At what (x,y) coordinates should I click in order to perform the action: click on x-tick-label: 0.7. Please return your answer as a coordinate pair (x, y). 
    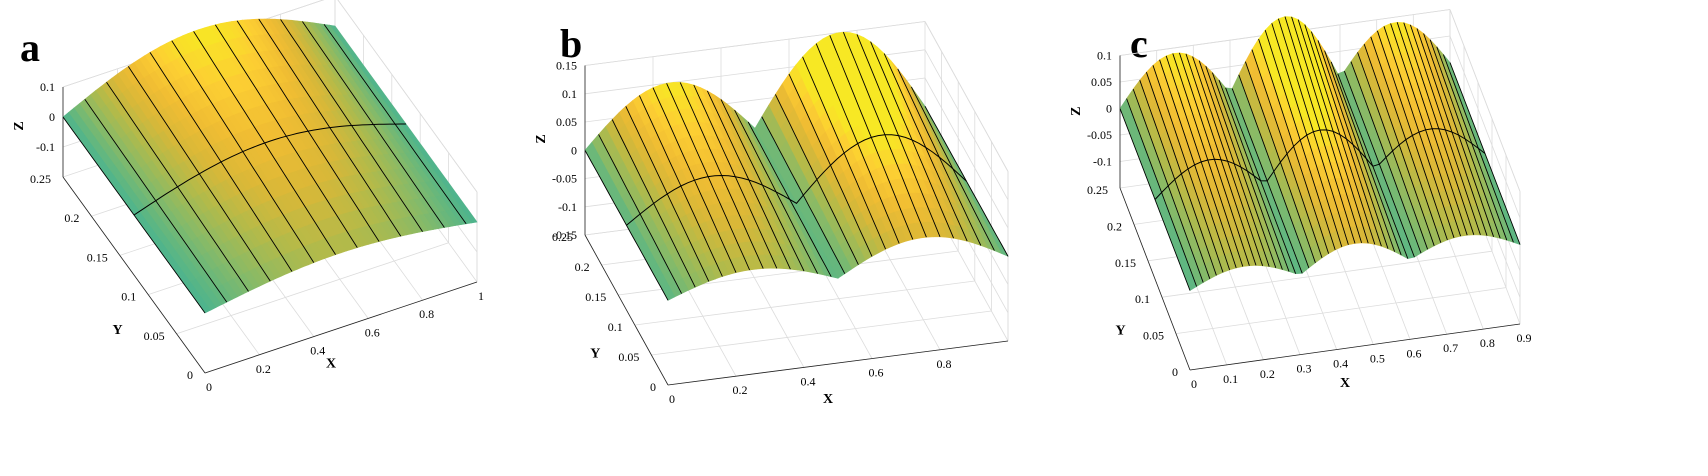
    Looking at the image, I should click on (1450, 348).